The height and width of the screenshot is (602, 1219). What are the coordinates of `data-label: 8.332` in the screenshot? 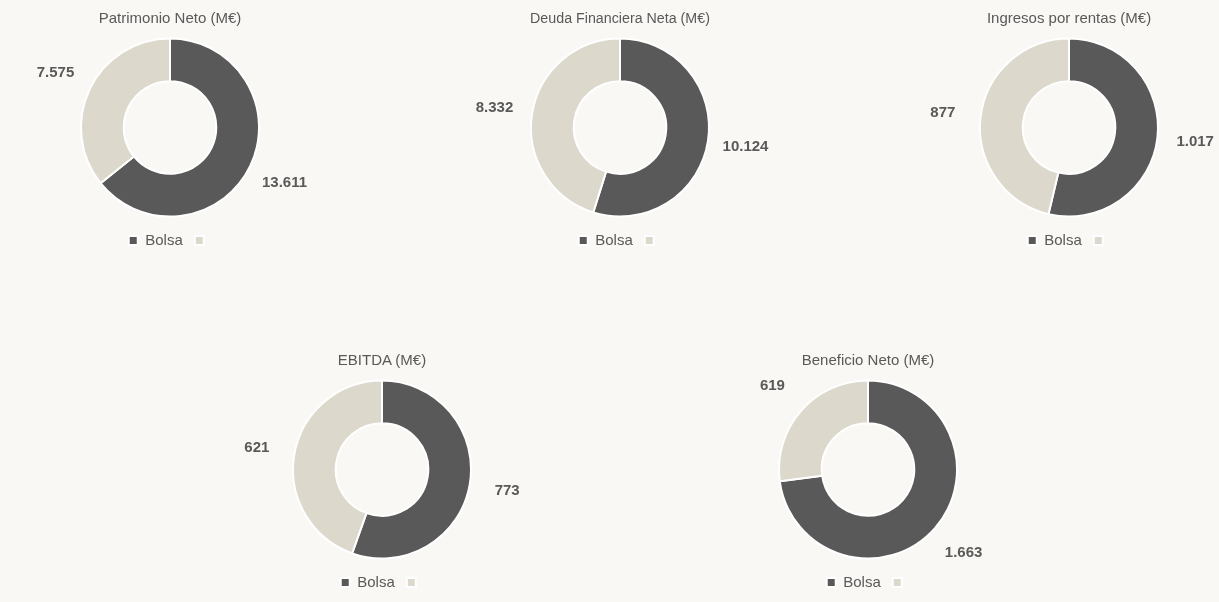 It's located at (494, 107).